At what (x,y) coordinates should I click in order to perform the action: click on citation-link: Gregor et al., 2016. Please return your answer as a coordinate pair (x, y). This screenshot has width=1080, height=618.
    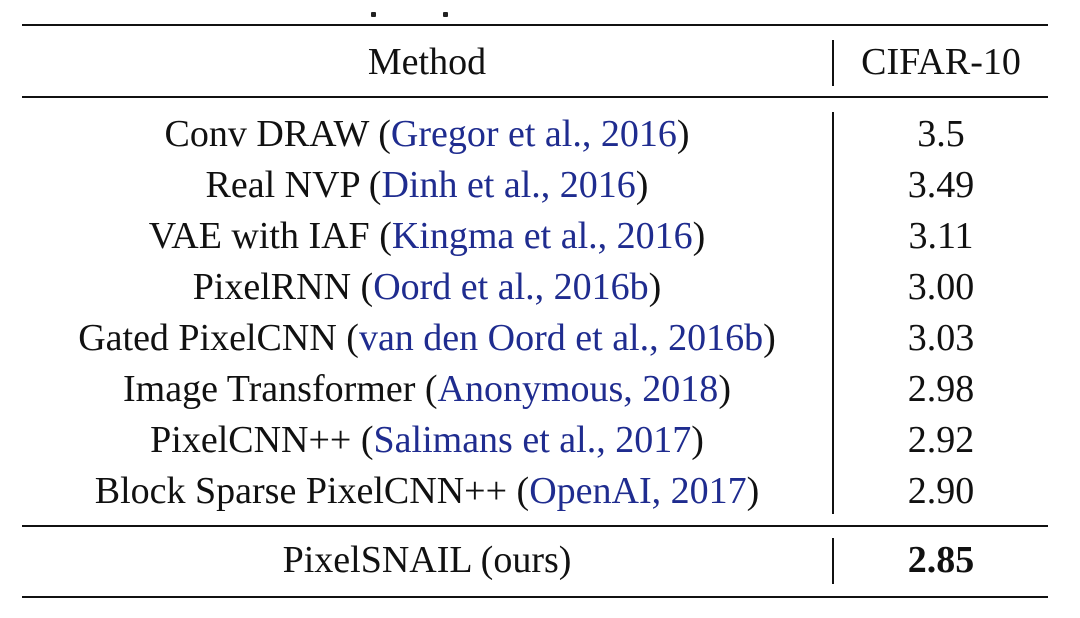
    Looking at the image, I should click on (533, 134).